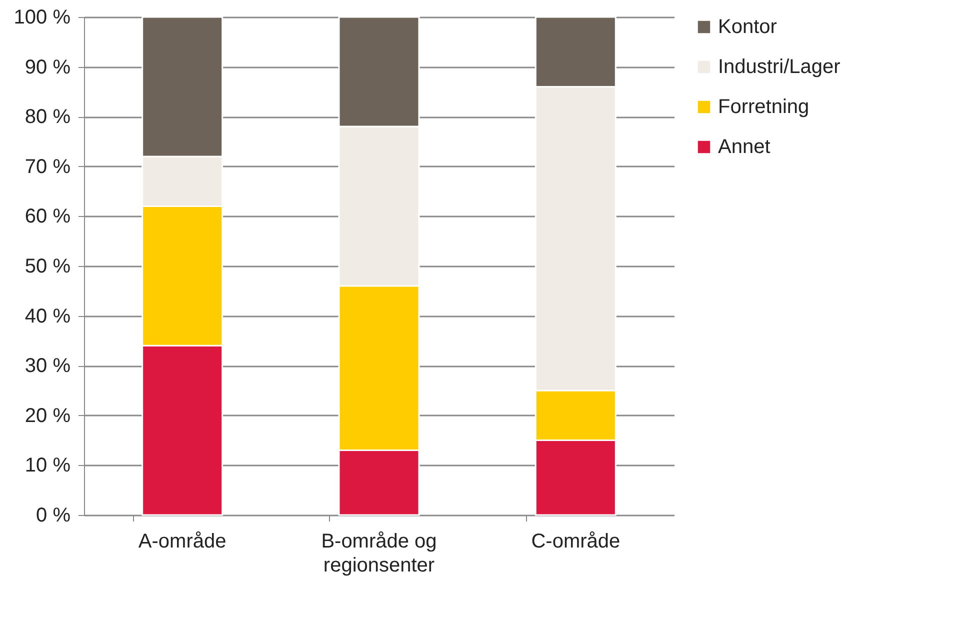 This screenshot has height=628, width=958. What do you see at coordinates (744, 147) in the screenshot?
I see `legend-label: Annet` at bounding box center [744, 147].